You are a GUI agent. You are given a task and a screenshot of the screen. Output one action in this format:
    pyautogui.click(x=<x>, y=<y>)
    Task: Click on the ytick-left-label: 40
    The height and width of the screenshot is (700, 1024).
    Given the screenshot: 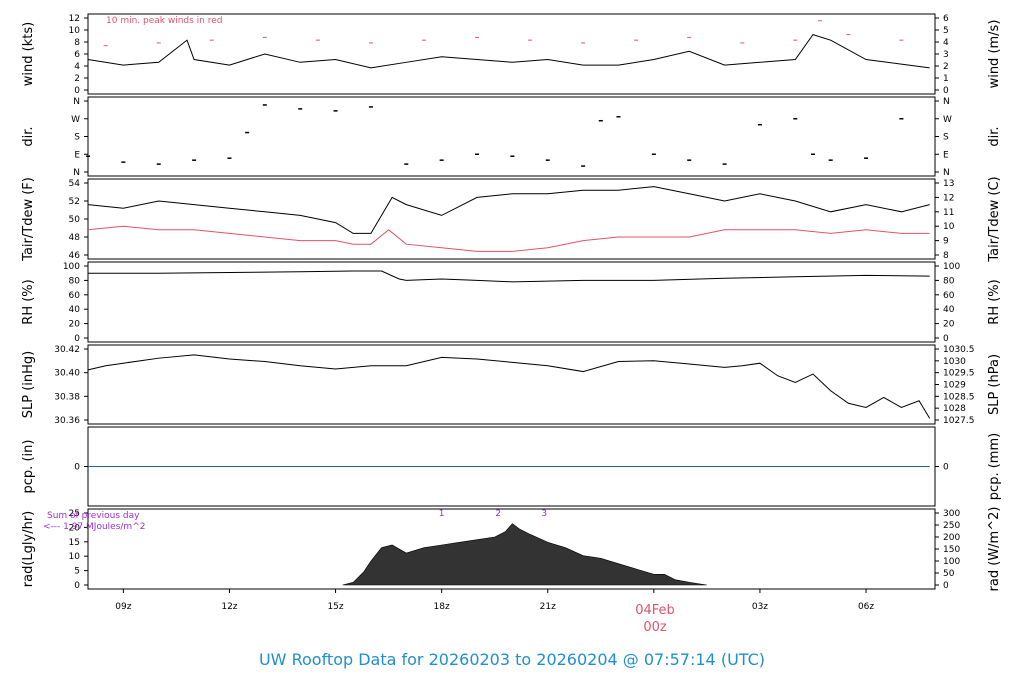 What is the action you would take?
    pyautogui.click(x=75, y=310)
    